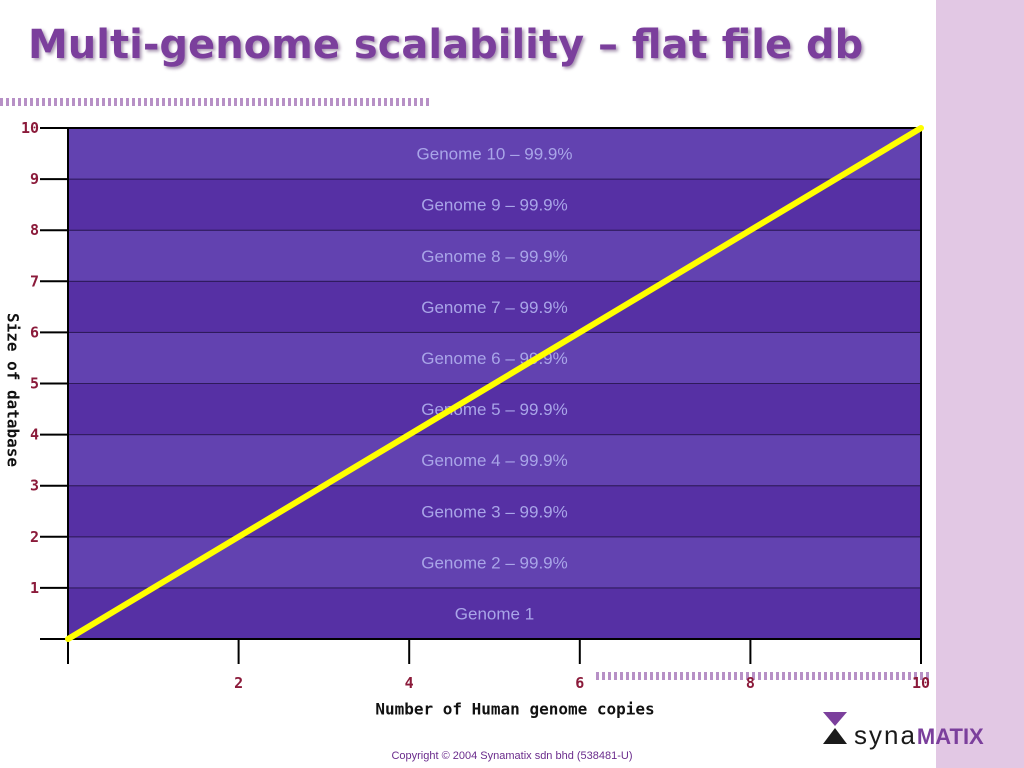  I want to click on y-tick-label: 2, so click(34, 537).